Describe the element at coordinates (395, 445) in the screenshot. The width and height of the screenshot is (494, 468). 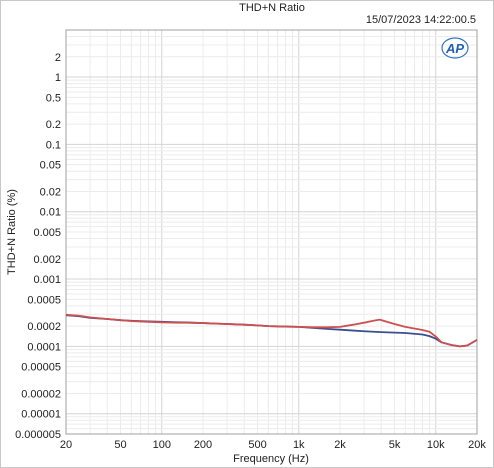
I see `x-tick-label: 5k` at that location.